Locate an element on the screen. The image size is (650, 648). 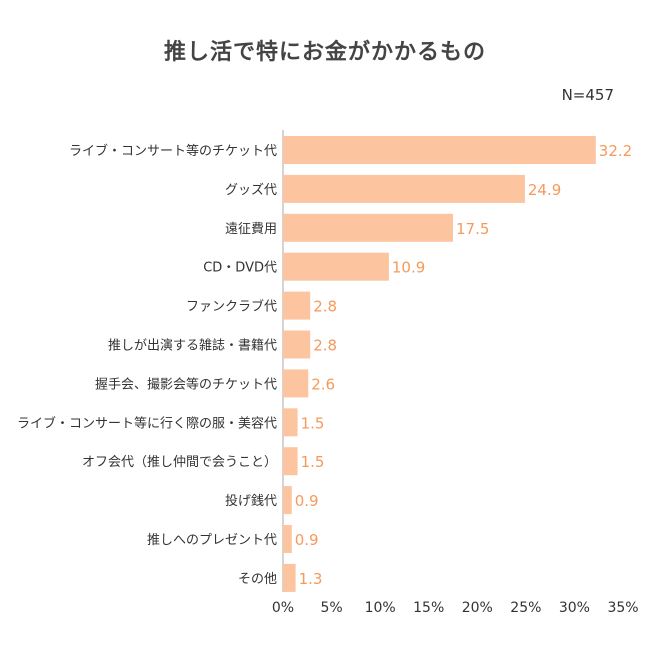
x-tick-label: 5% is located at coordinates (331, 608).